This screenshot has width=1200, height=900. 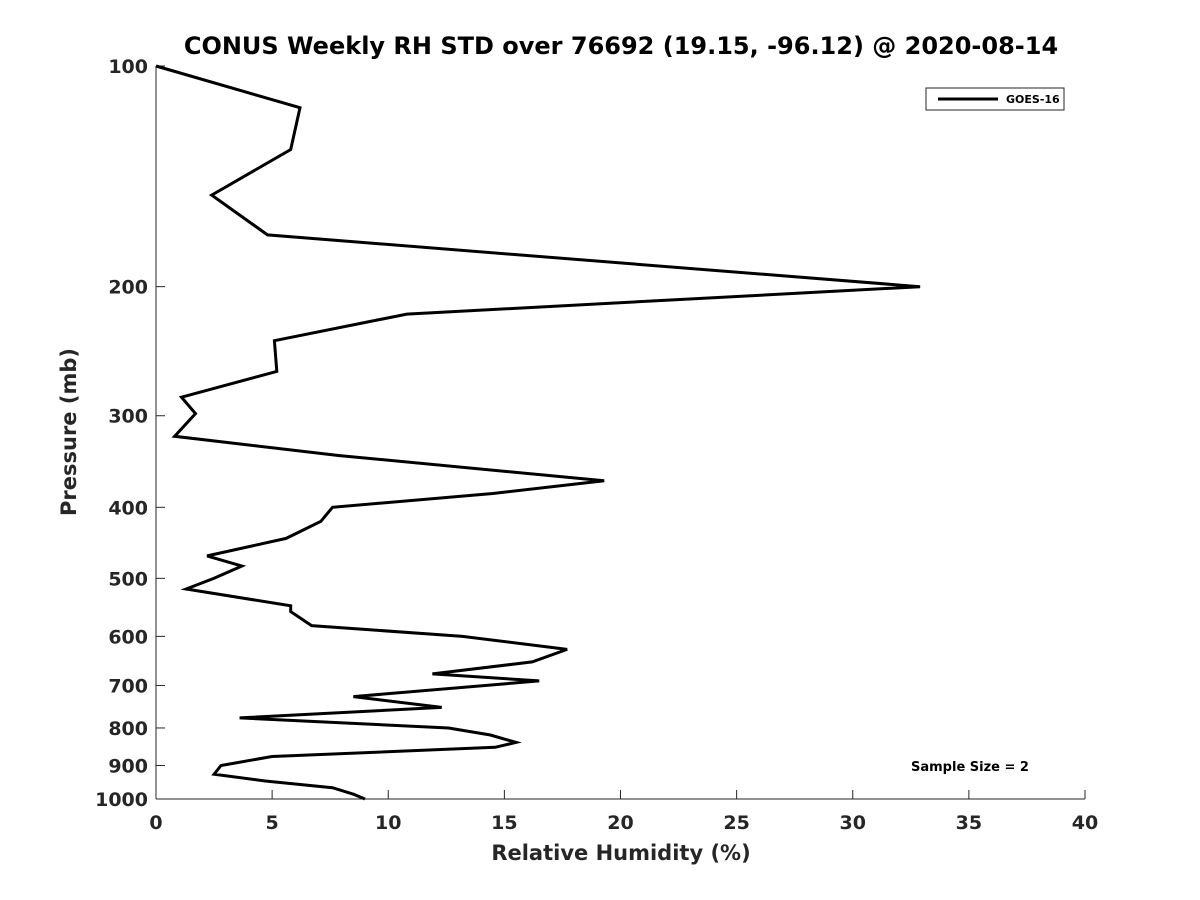 What do you see at coordinates (272, 823) in the screenshot?
I see `x-tick-label: 5` at bounding box center [272, 823].